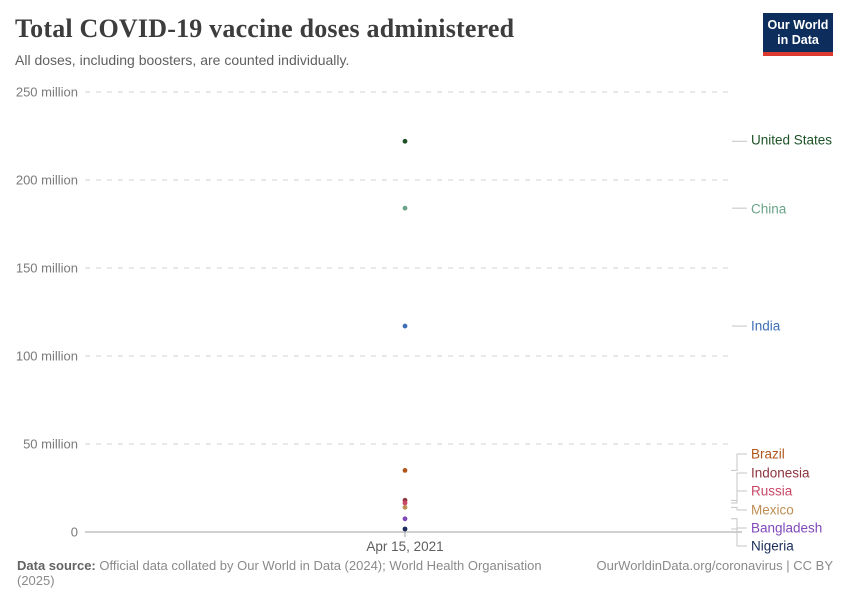  I want to click on y-tick-label: 100 million, so click(47, 356).